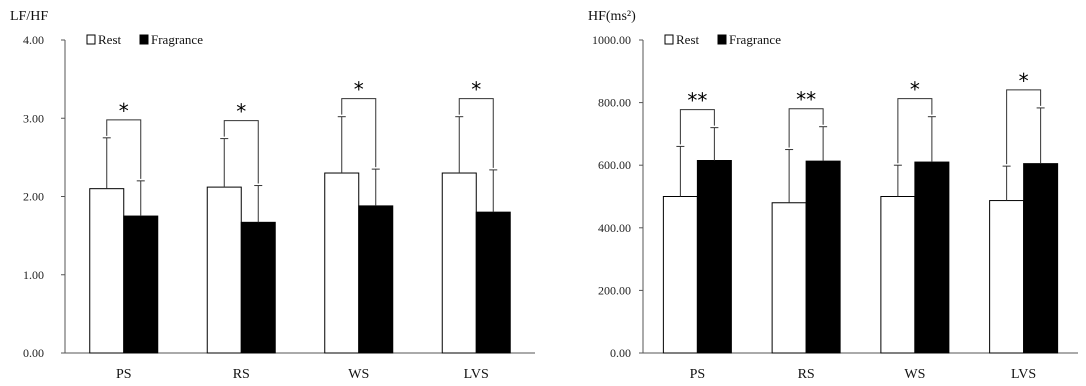 The image size is (1086, 386). What do you see at coordinates (33, 197) in the screenshot?
I see `y-tick-label: 2.00` at bounding box center [33, 197].